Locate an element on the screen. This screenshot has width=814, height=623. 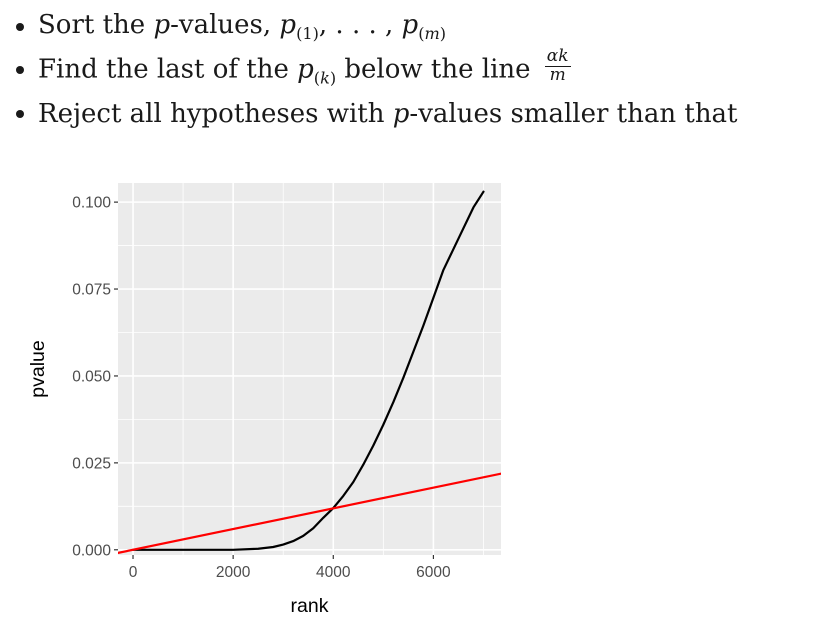
y-axis-title: pvalue is located at coordinates (38, 368).